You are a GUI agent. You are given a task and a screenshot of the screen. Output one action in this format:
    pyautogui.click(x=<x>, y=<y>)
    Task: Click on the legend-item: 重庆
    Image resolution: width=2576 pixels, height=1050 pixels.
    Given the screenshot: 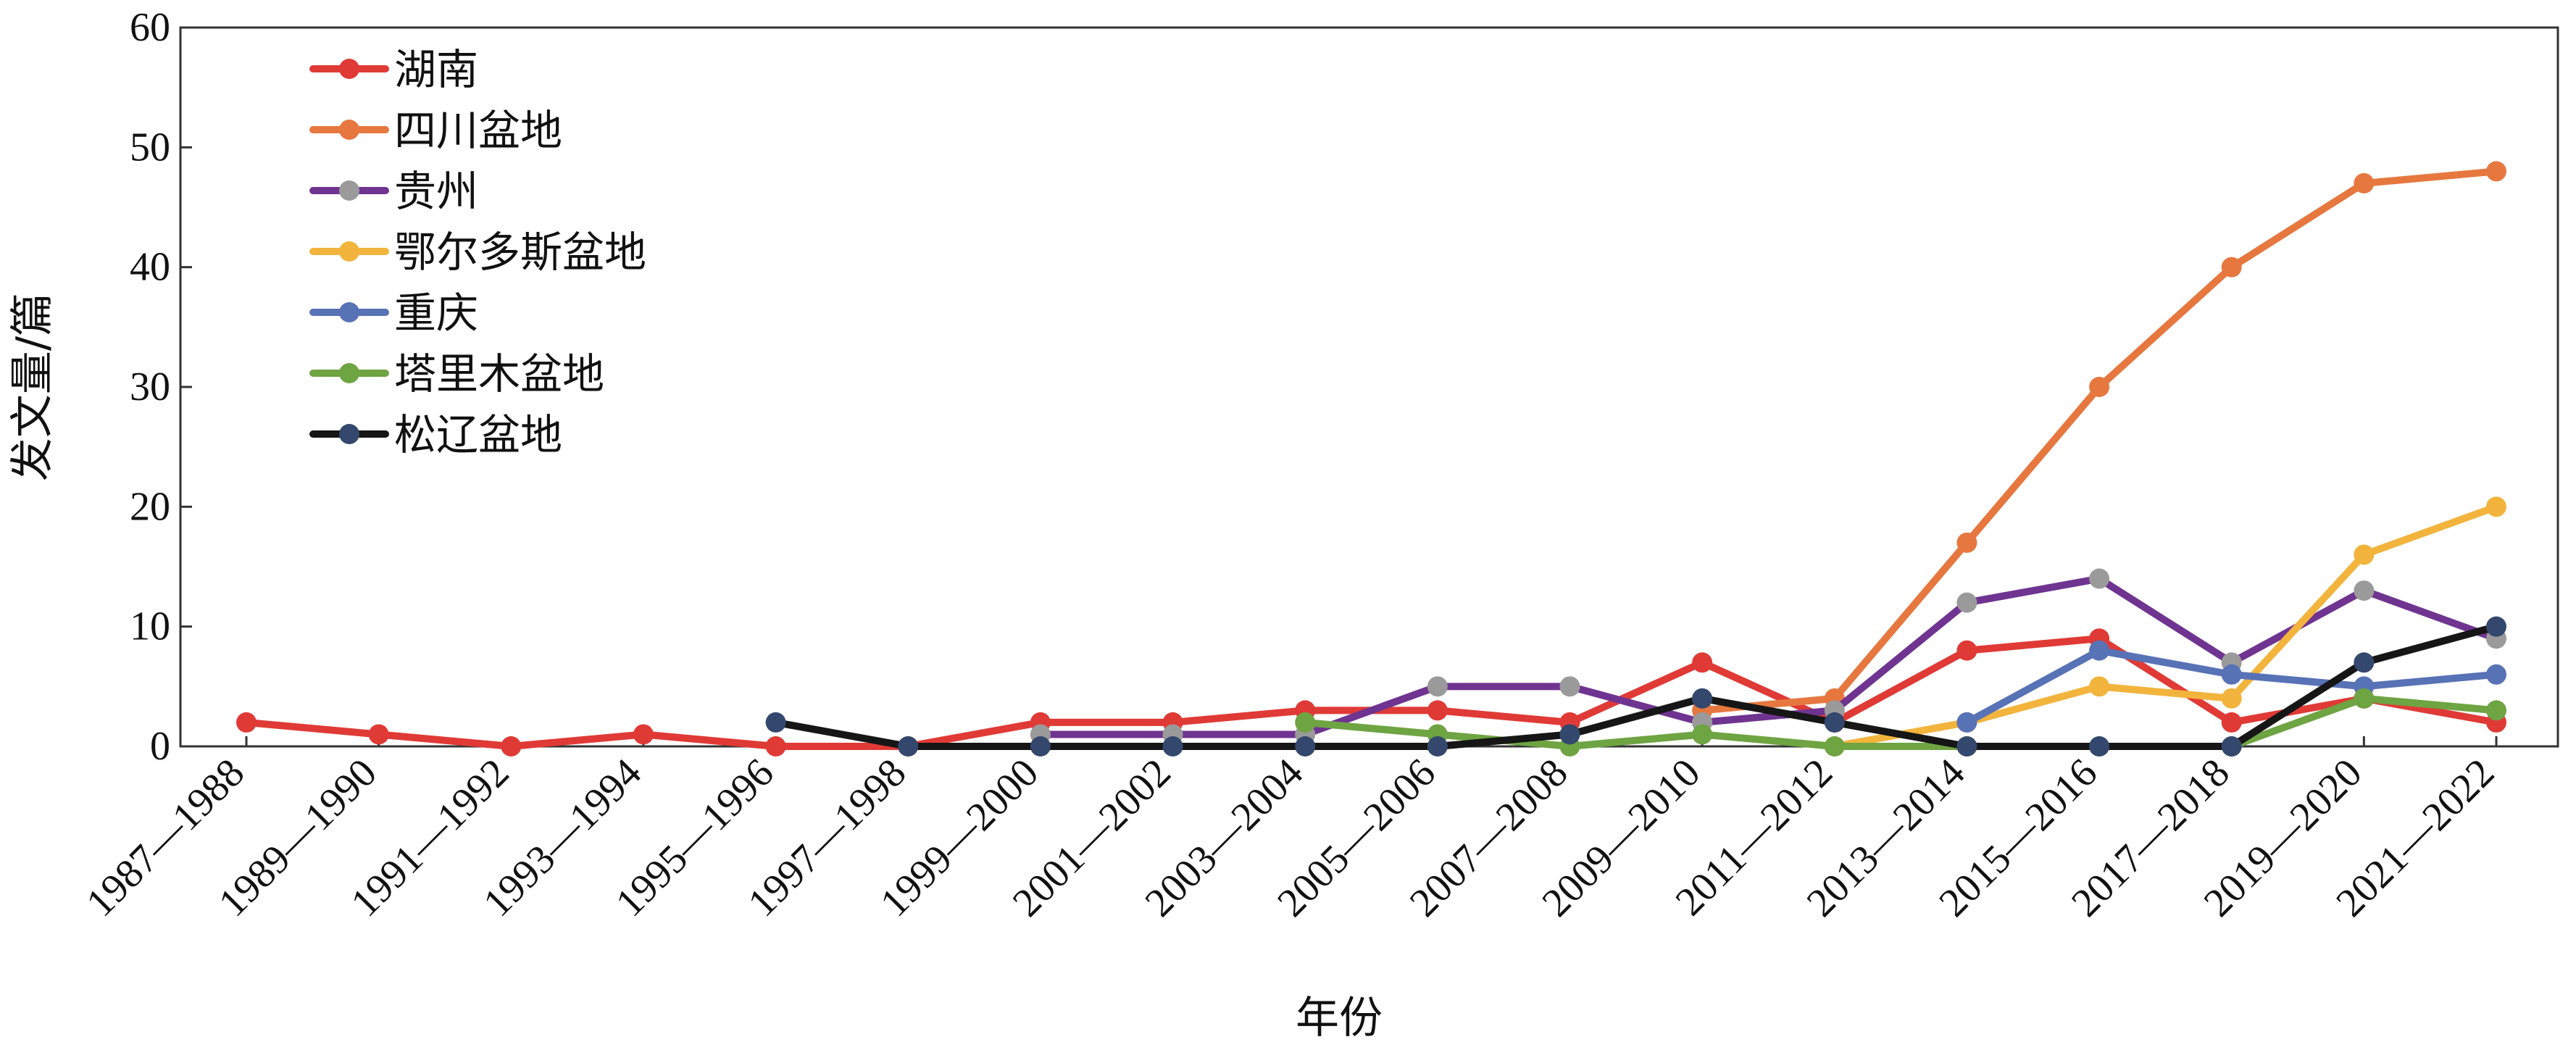 What is the action you would take?
    pyautogui.click(x=393, y=313)
    